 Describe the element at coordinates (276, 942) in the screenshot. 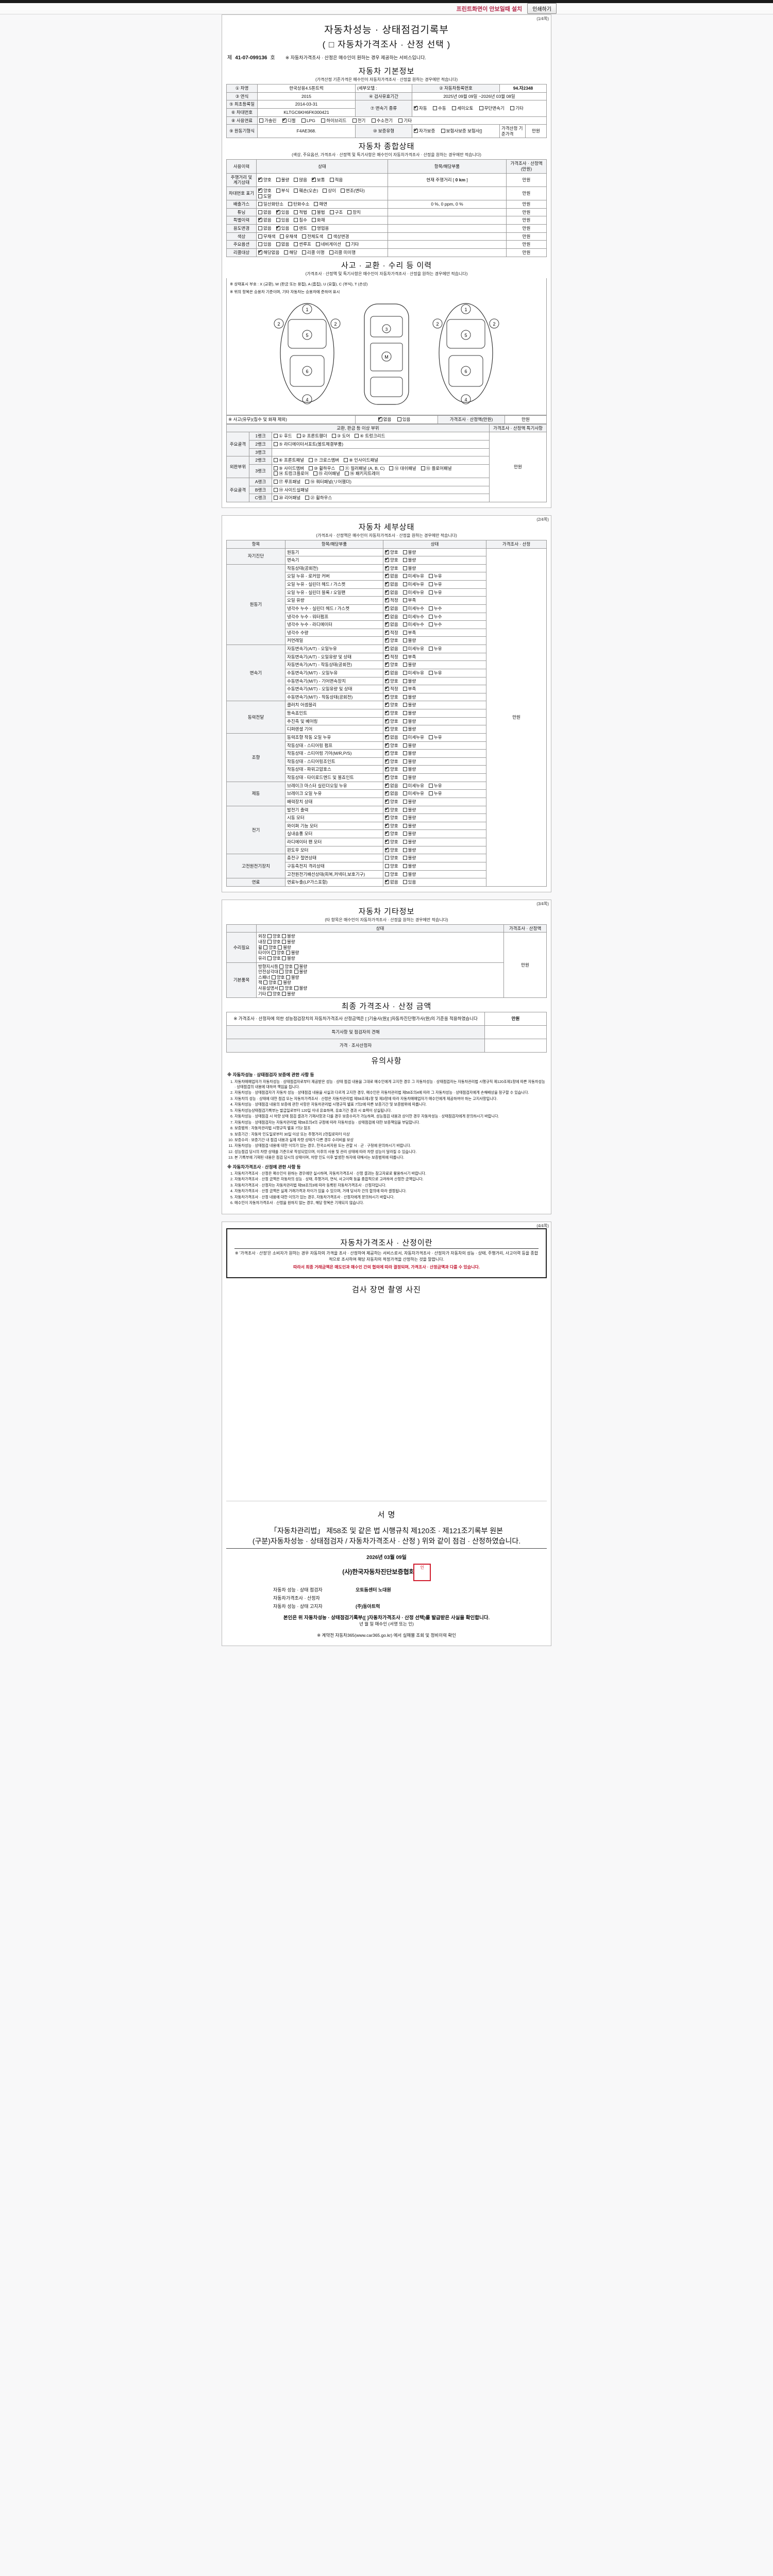

I see `etc-subitem: 내장 양호 불량` at that location.